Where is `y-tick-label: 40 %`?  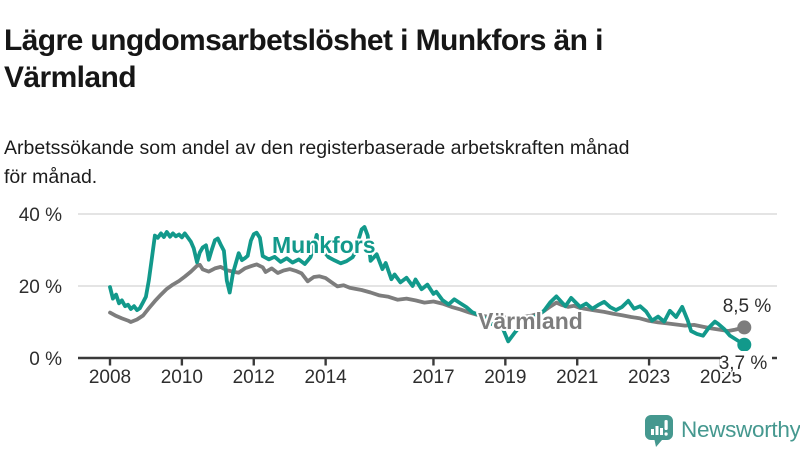 y-tick-label: 40 % is located at coordinates (40, 215).